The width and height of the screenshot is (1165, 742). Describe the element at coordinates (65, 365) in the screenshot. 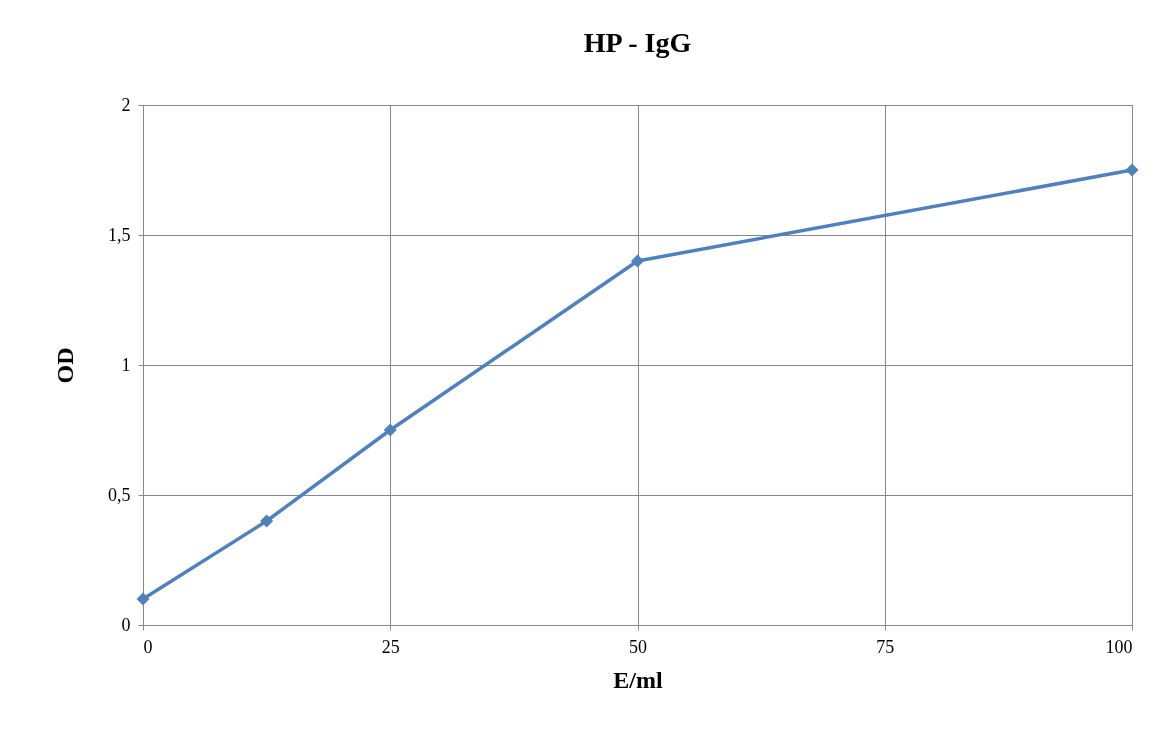

I see `y-axis-title: OD` at that location.